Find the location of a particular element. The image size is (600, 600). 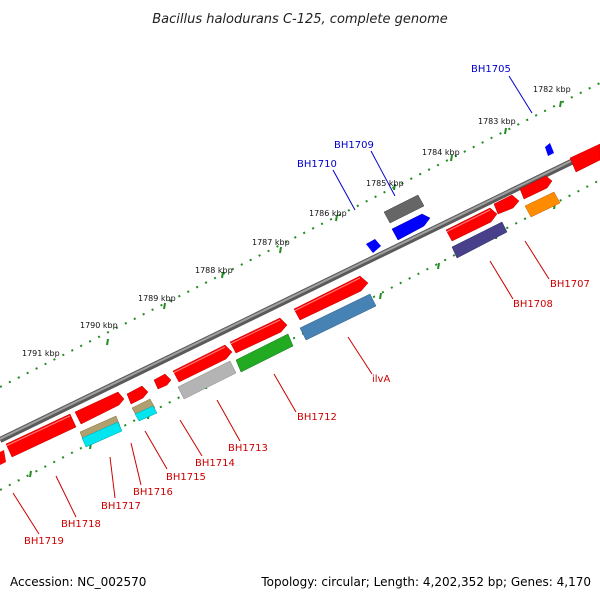

gene-label: BH1712 is located at coordinates (317, 417).